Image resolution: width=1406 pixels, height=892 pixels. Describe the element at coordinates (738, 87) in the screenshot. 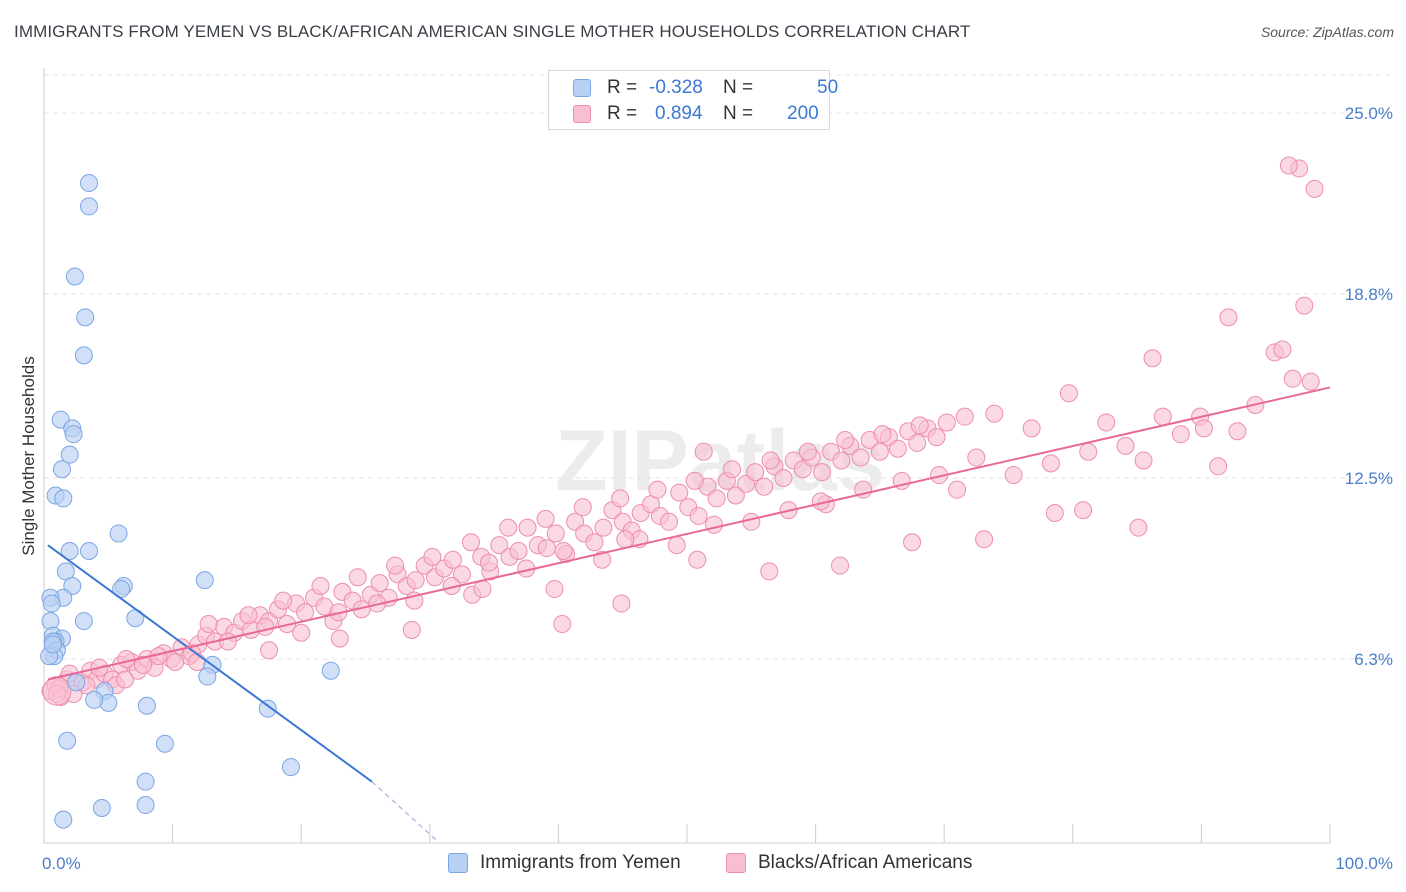

I see `legend-n-label: N =` at that location.